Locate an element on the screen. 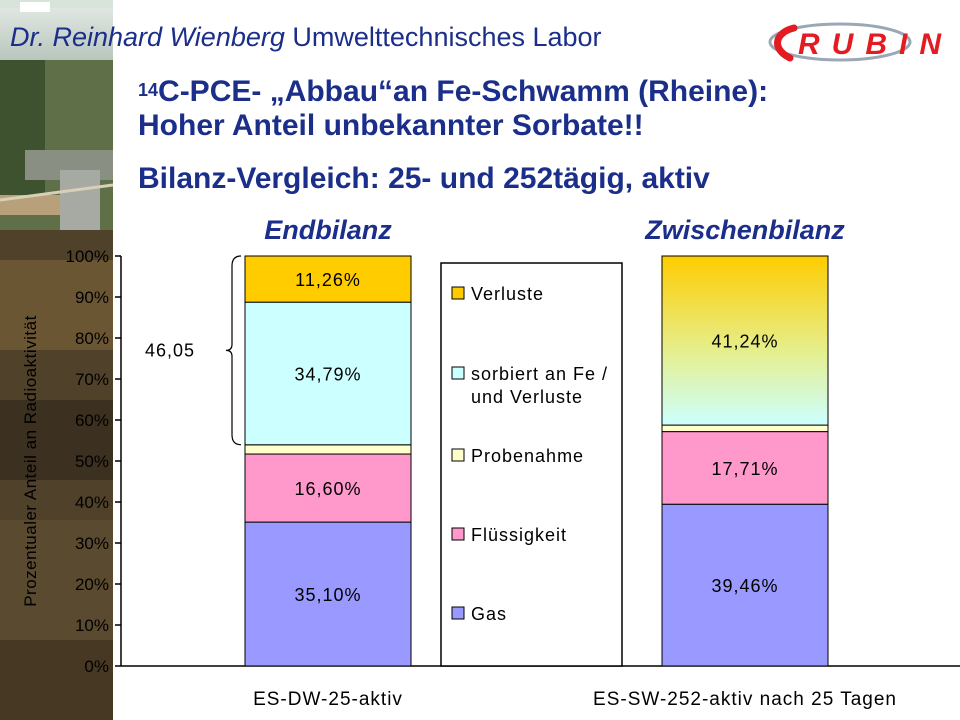  bar-data-label: 16,60% is located at coordinates (327, 489).